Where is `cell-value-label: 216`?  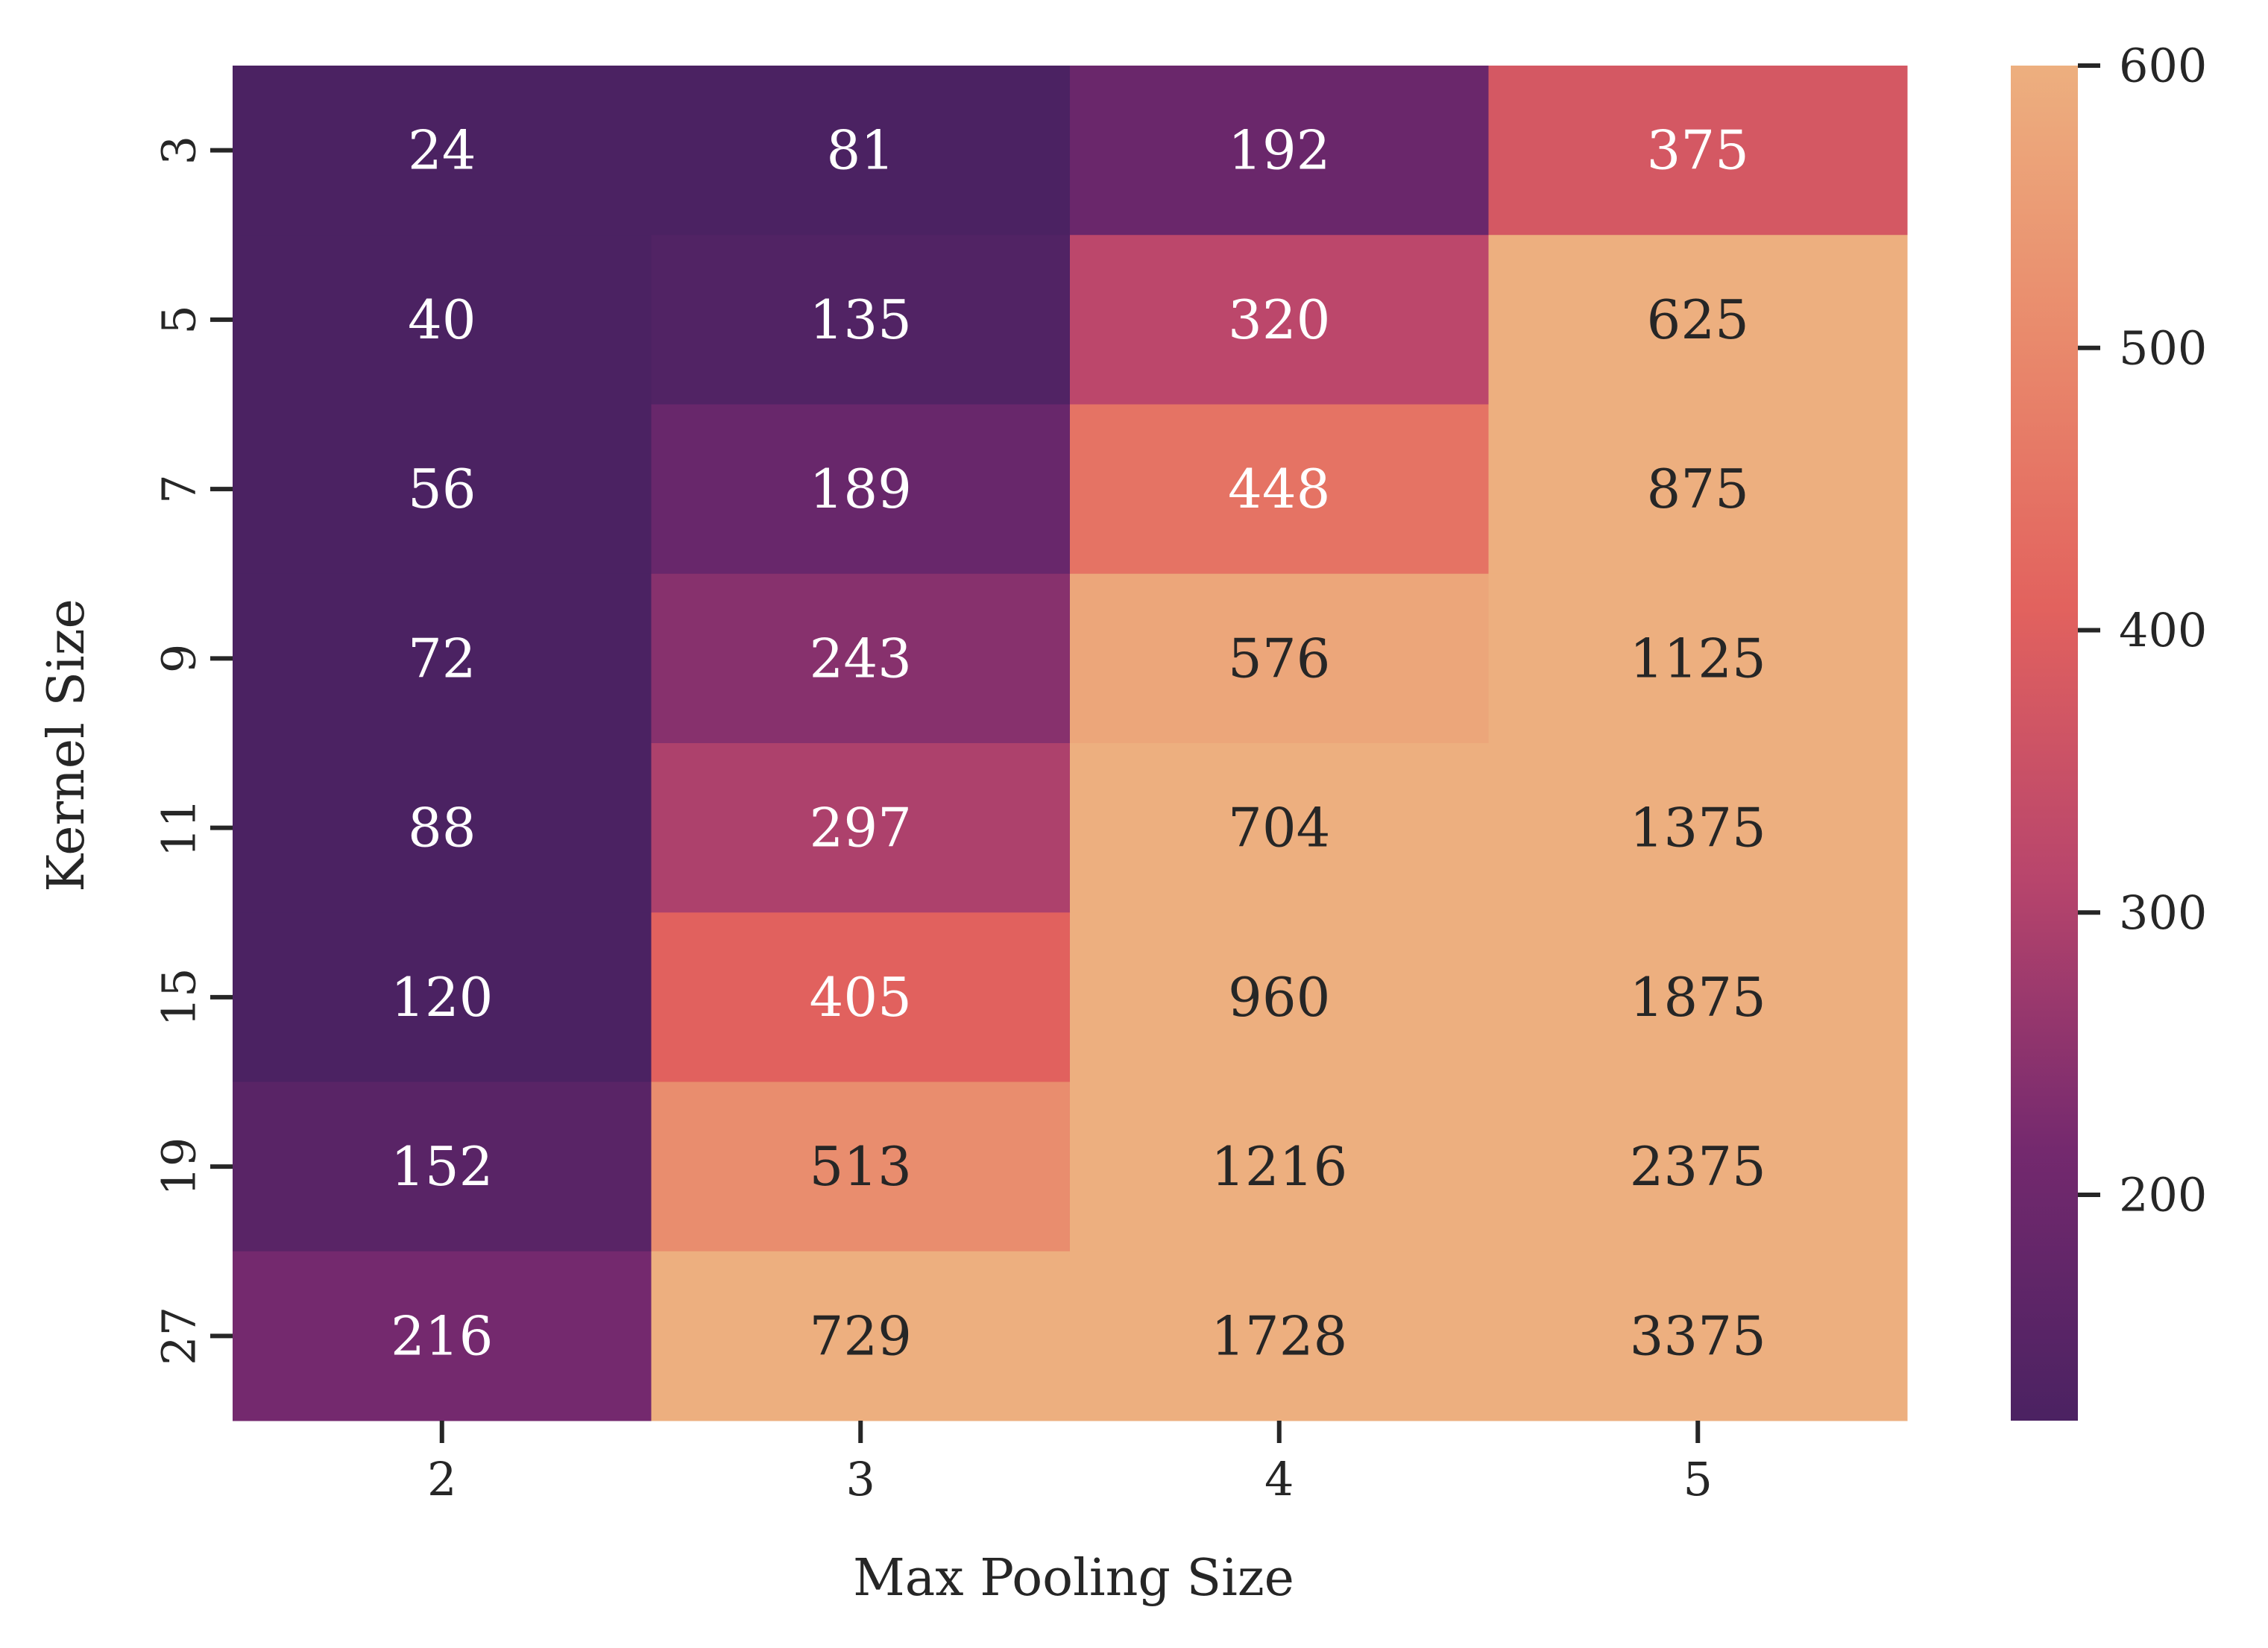
cell-value-label: 216 is located at coordinates (442, 1335).